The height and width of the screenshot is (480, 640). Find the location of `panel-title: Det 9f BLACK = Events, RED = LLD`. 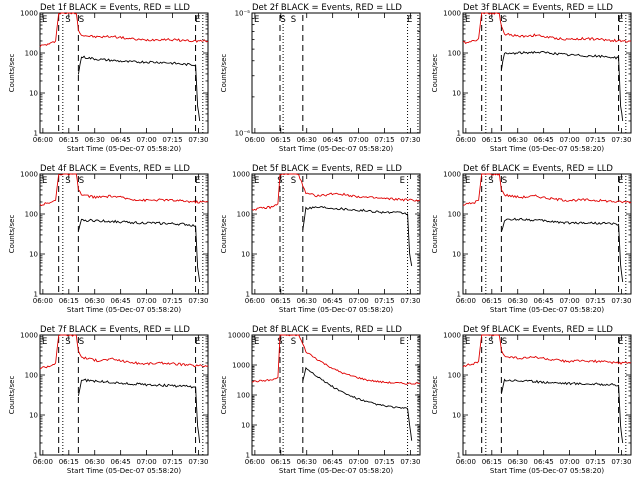

panel-title: Det 9f BLACK = Events, RED = LLD is located at coordinates (538, 330).